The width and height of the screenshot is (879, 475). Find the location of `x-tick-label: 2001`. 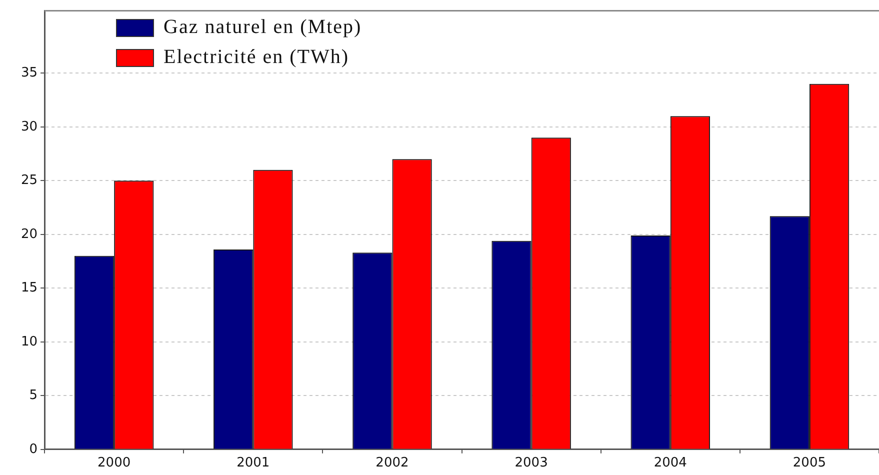

x-tick-label: 2001 is located at coordinates (253, 463).